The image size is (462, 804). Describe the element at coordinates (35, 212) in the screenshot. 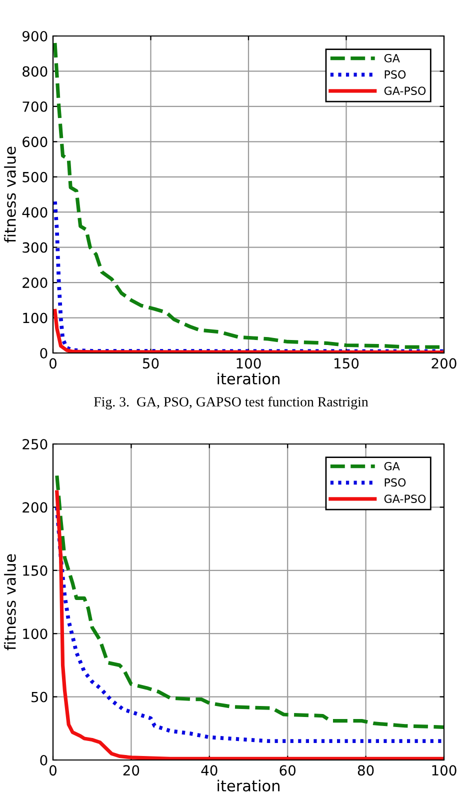

I see `y-tick-label: 400` at that location.